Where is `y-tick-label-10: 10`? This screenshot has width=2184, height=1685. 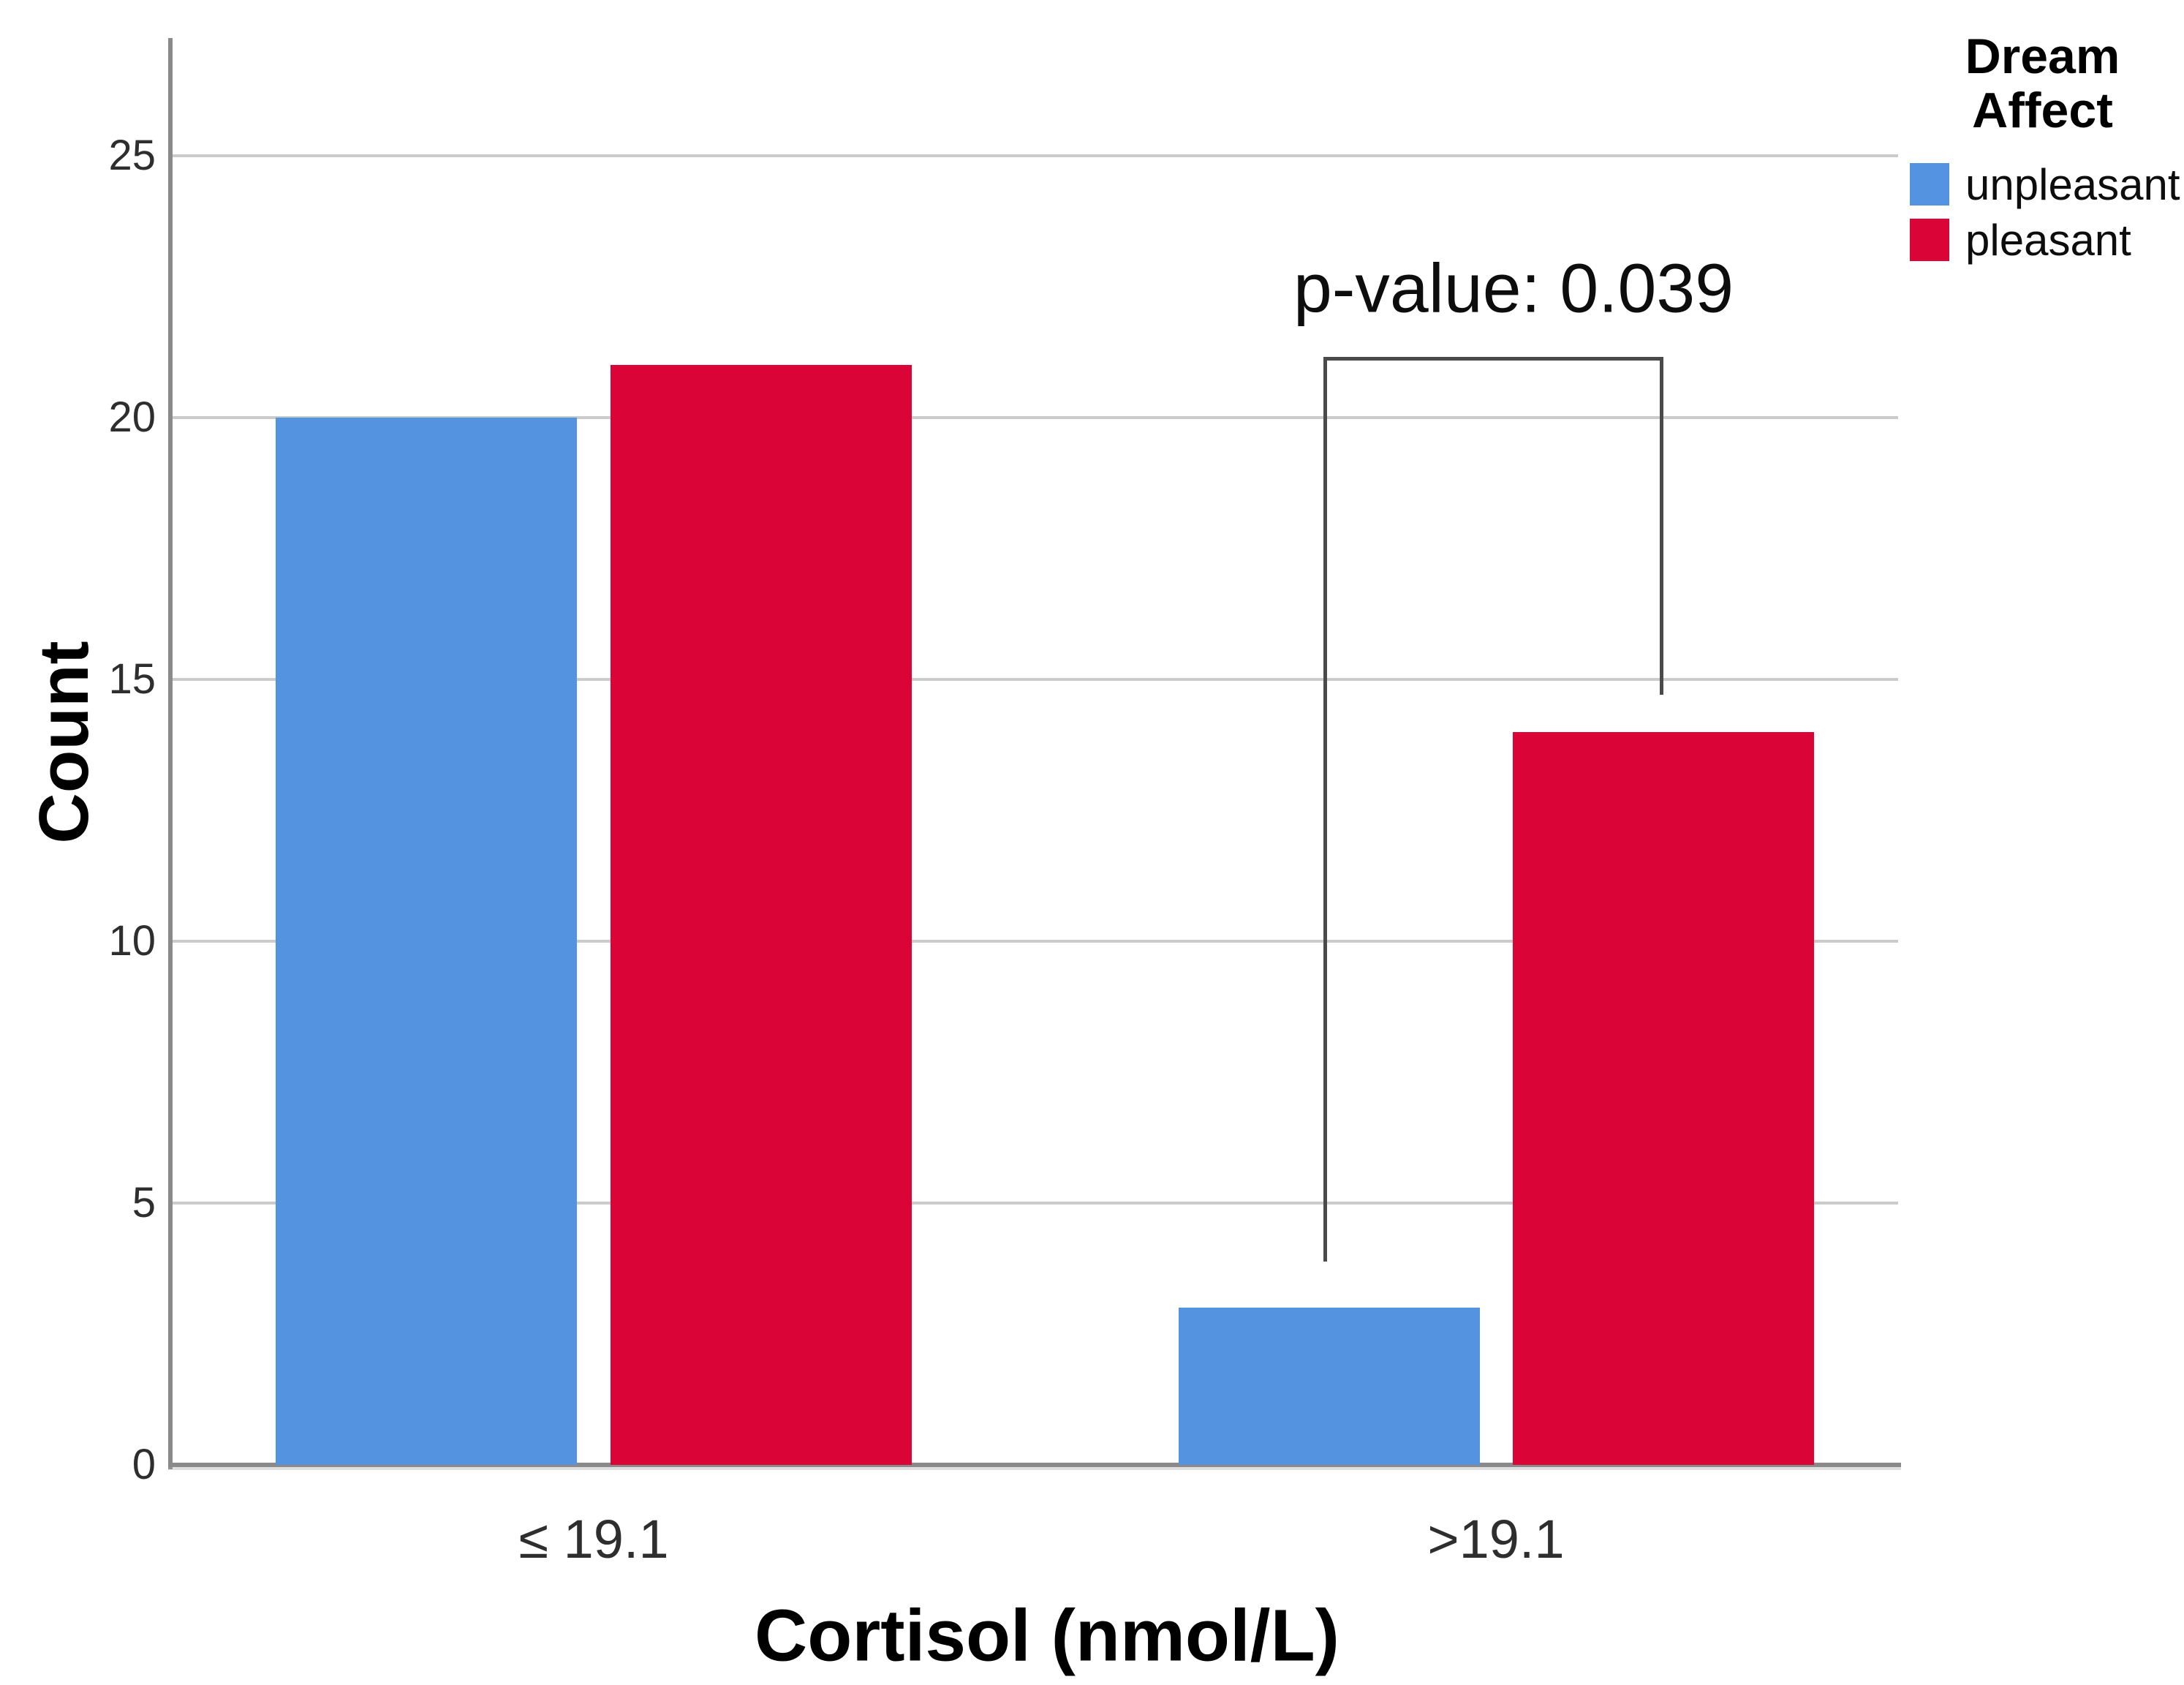
y-tick-label-10: 10 is located at coordinates (132, 941).